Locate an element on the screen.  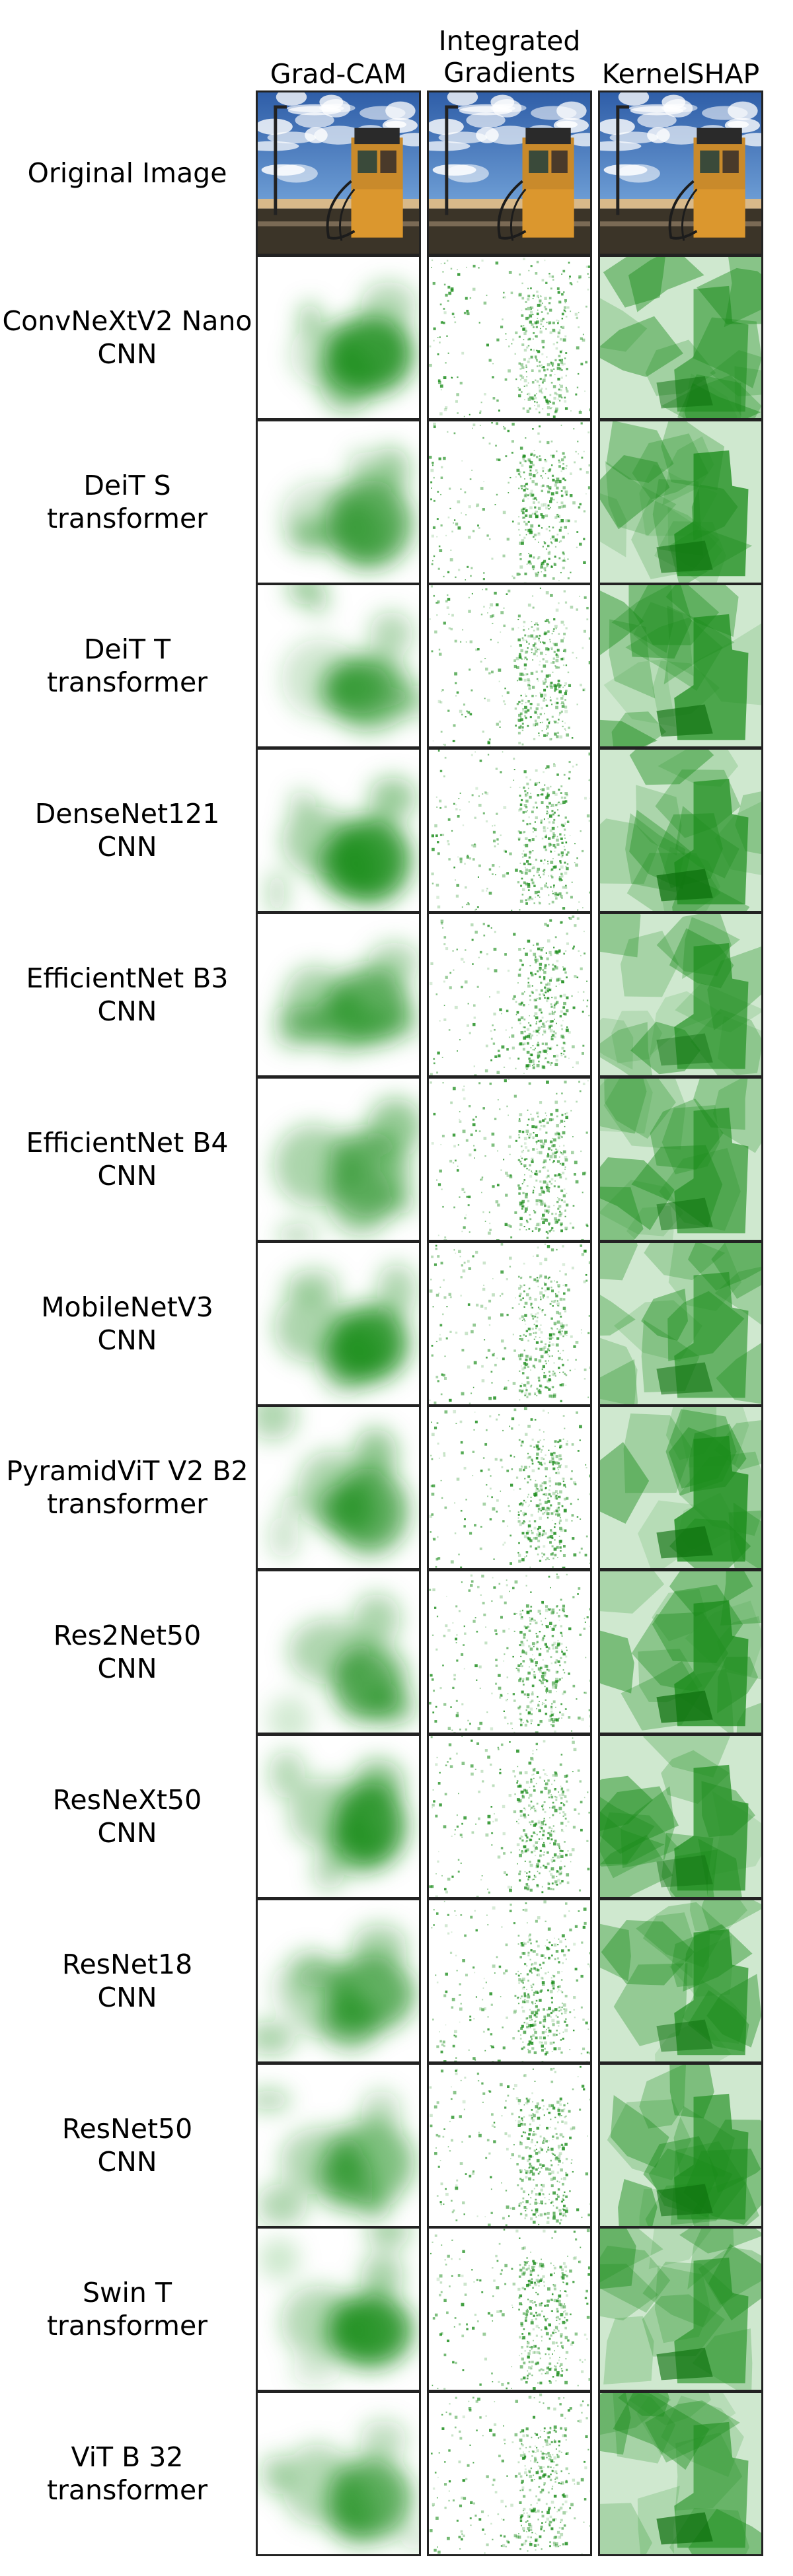
row-1-kernelshap-image is located at coordinates (681, 338).